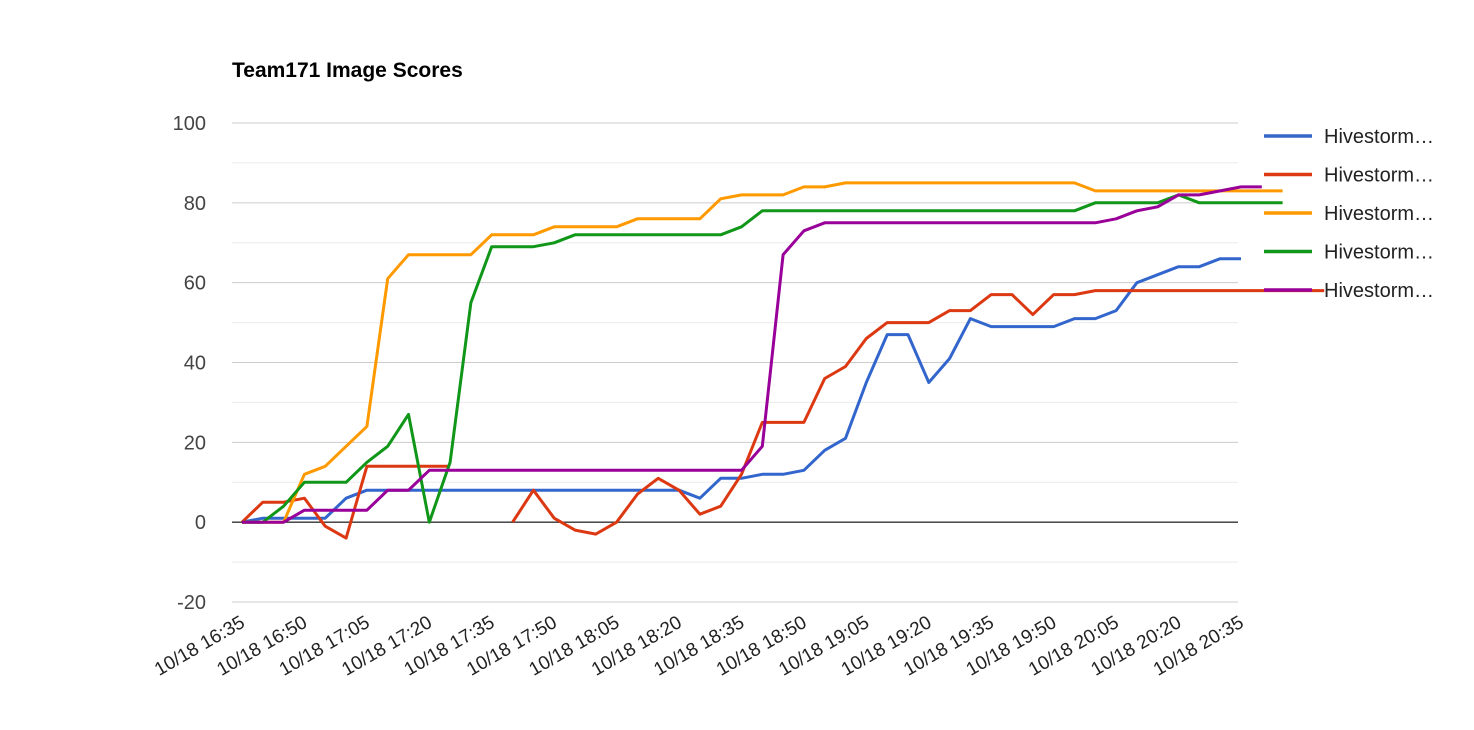 The width and height of the screenshot is (1474, 730). I want to click on y-tick-label: 60, so click(195, 284).